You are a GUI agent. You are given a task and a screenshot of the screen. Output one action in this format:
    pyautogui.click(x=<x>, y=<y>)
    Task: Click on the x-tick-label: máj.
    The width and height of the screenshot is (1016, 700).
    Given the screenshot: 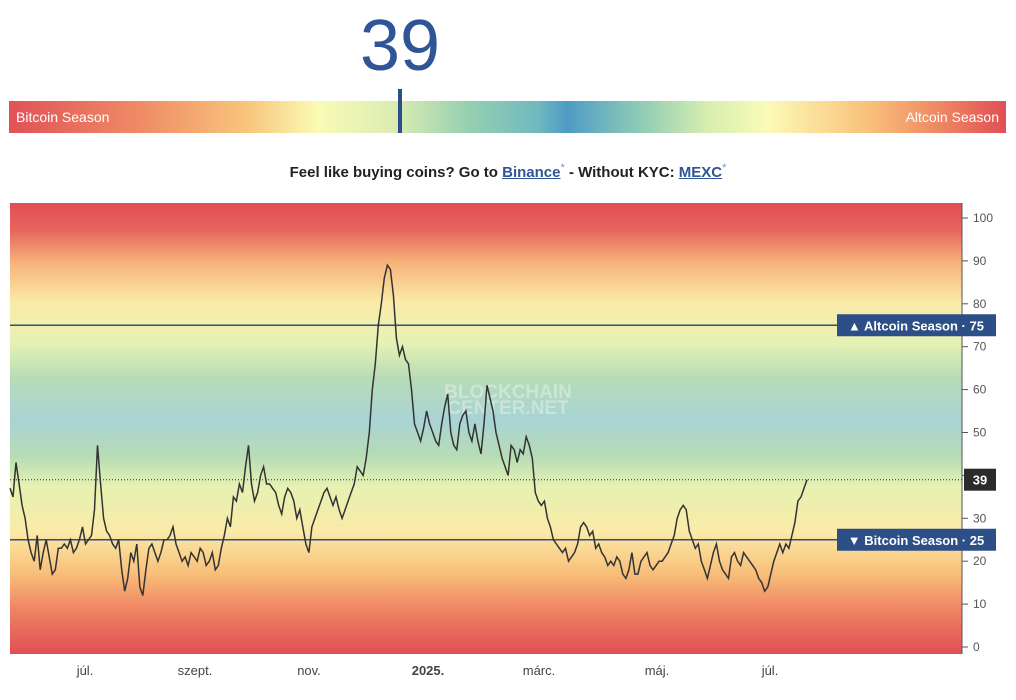 What is the action you would take?
    pyautogui.click(x=657, y=670)
    